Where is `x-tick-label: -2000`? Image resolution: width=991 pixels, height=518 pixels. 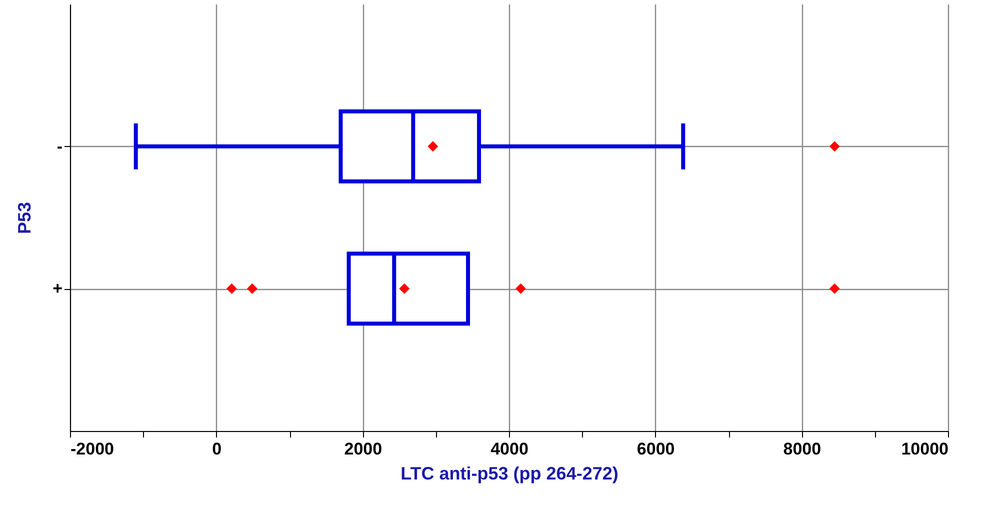
x-tick-label: -2000 is located at coordinates (92, 449).